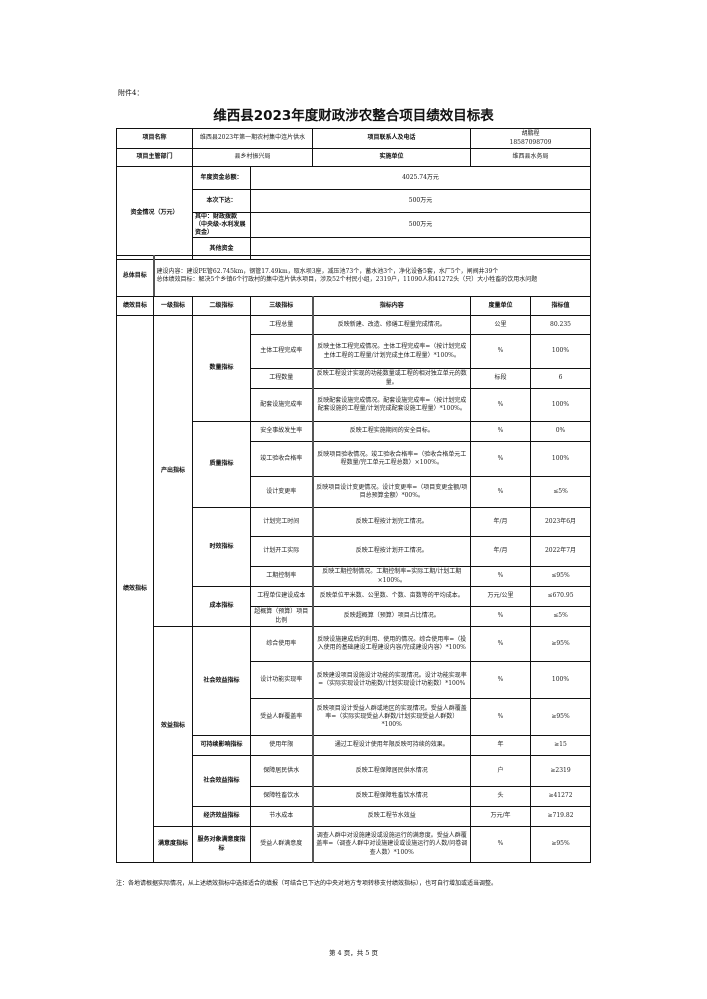 The height and width of the screenshot is (999, 707). I want to click on indicator-content: 反映工程保障居民供水情况, so click(391, 771).